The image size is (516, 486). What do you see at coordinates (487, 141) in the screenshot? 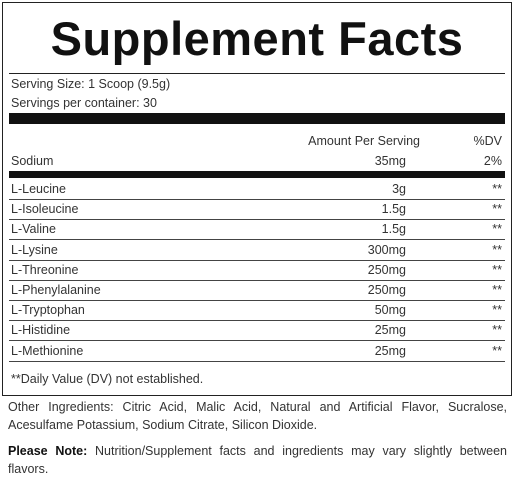
I see `column-header: %DV` at bounding box center [487, 141].